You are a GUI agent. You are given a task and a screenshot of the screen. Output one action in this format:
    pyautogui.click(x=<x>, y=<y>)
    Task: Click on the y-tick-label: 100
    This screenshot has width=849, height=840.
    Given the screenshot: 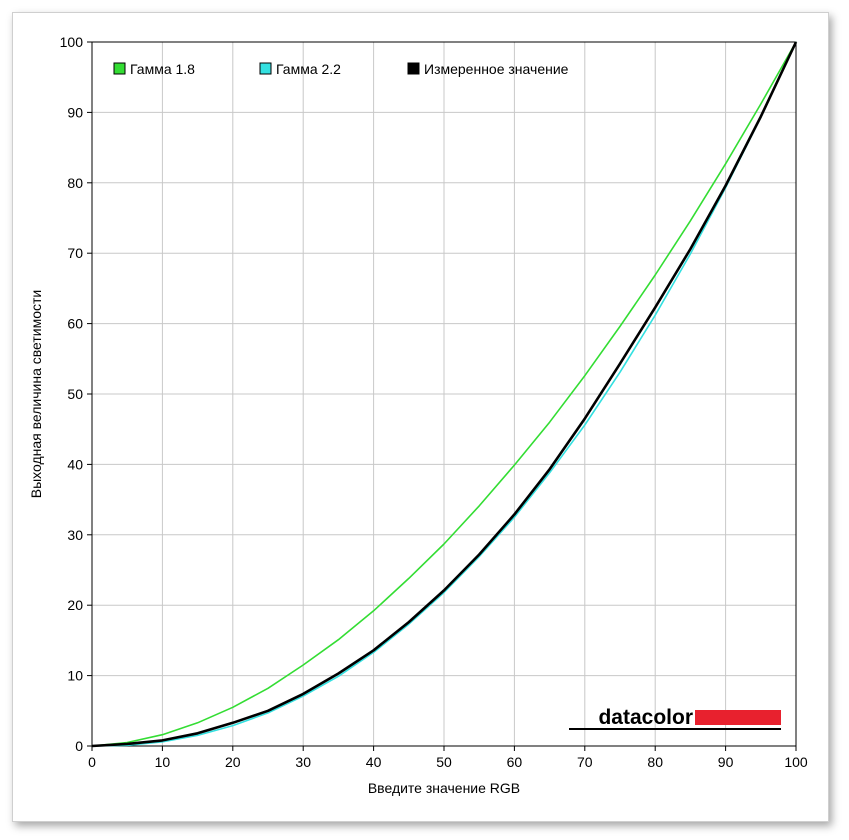 What is the action you would take?
    pyautogui.click(x=72, y=42)
    